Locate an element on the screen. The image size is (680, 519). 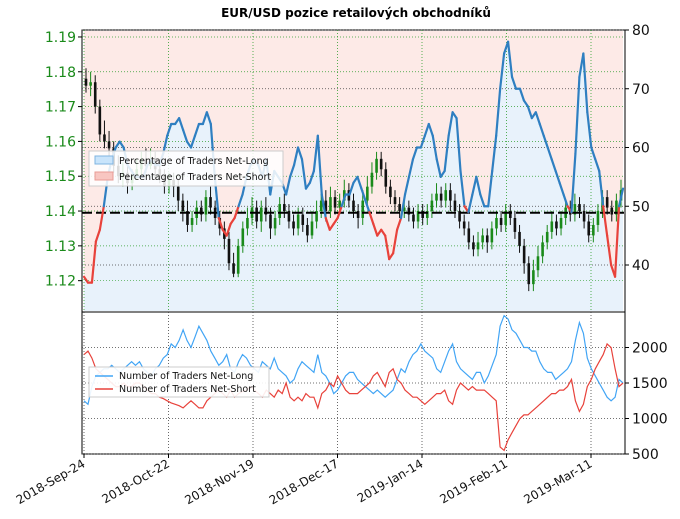
count-tick-label: 1500 is located at coordinates (650, 384).